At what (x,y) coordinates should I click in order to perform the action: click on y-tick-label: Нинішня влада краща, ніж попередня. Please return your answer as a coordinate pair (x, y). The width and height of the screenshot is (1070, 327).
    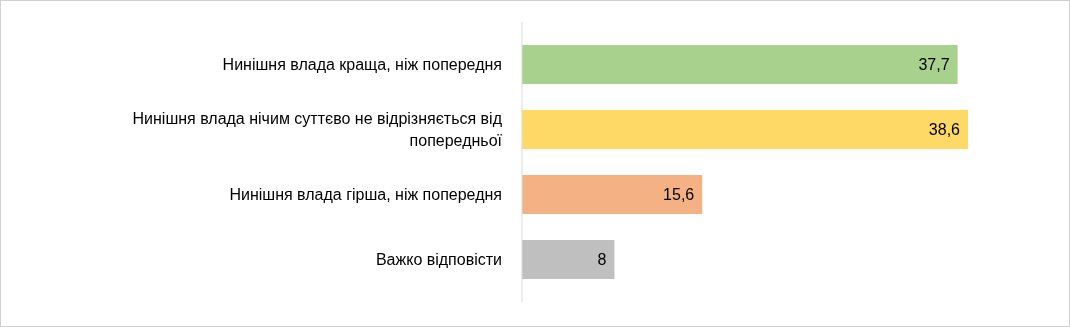
    Looking at the image, I should click on (362, 65).